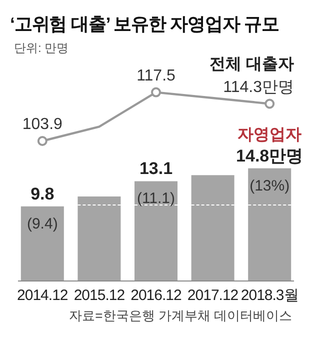 This screenshot has width=310, height=339. What do you see at coordinates (42, 194) in the screenshot?
I see `data-label: 9.8` at bounding box center [42, 194].